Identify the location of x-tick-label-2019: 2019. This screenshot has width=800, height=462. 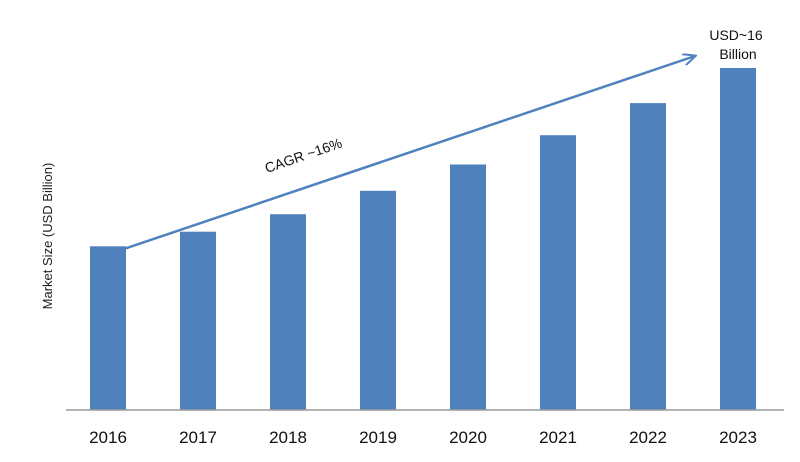
(378, 437).